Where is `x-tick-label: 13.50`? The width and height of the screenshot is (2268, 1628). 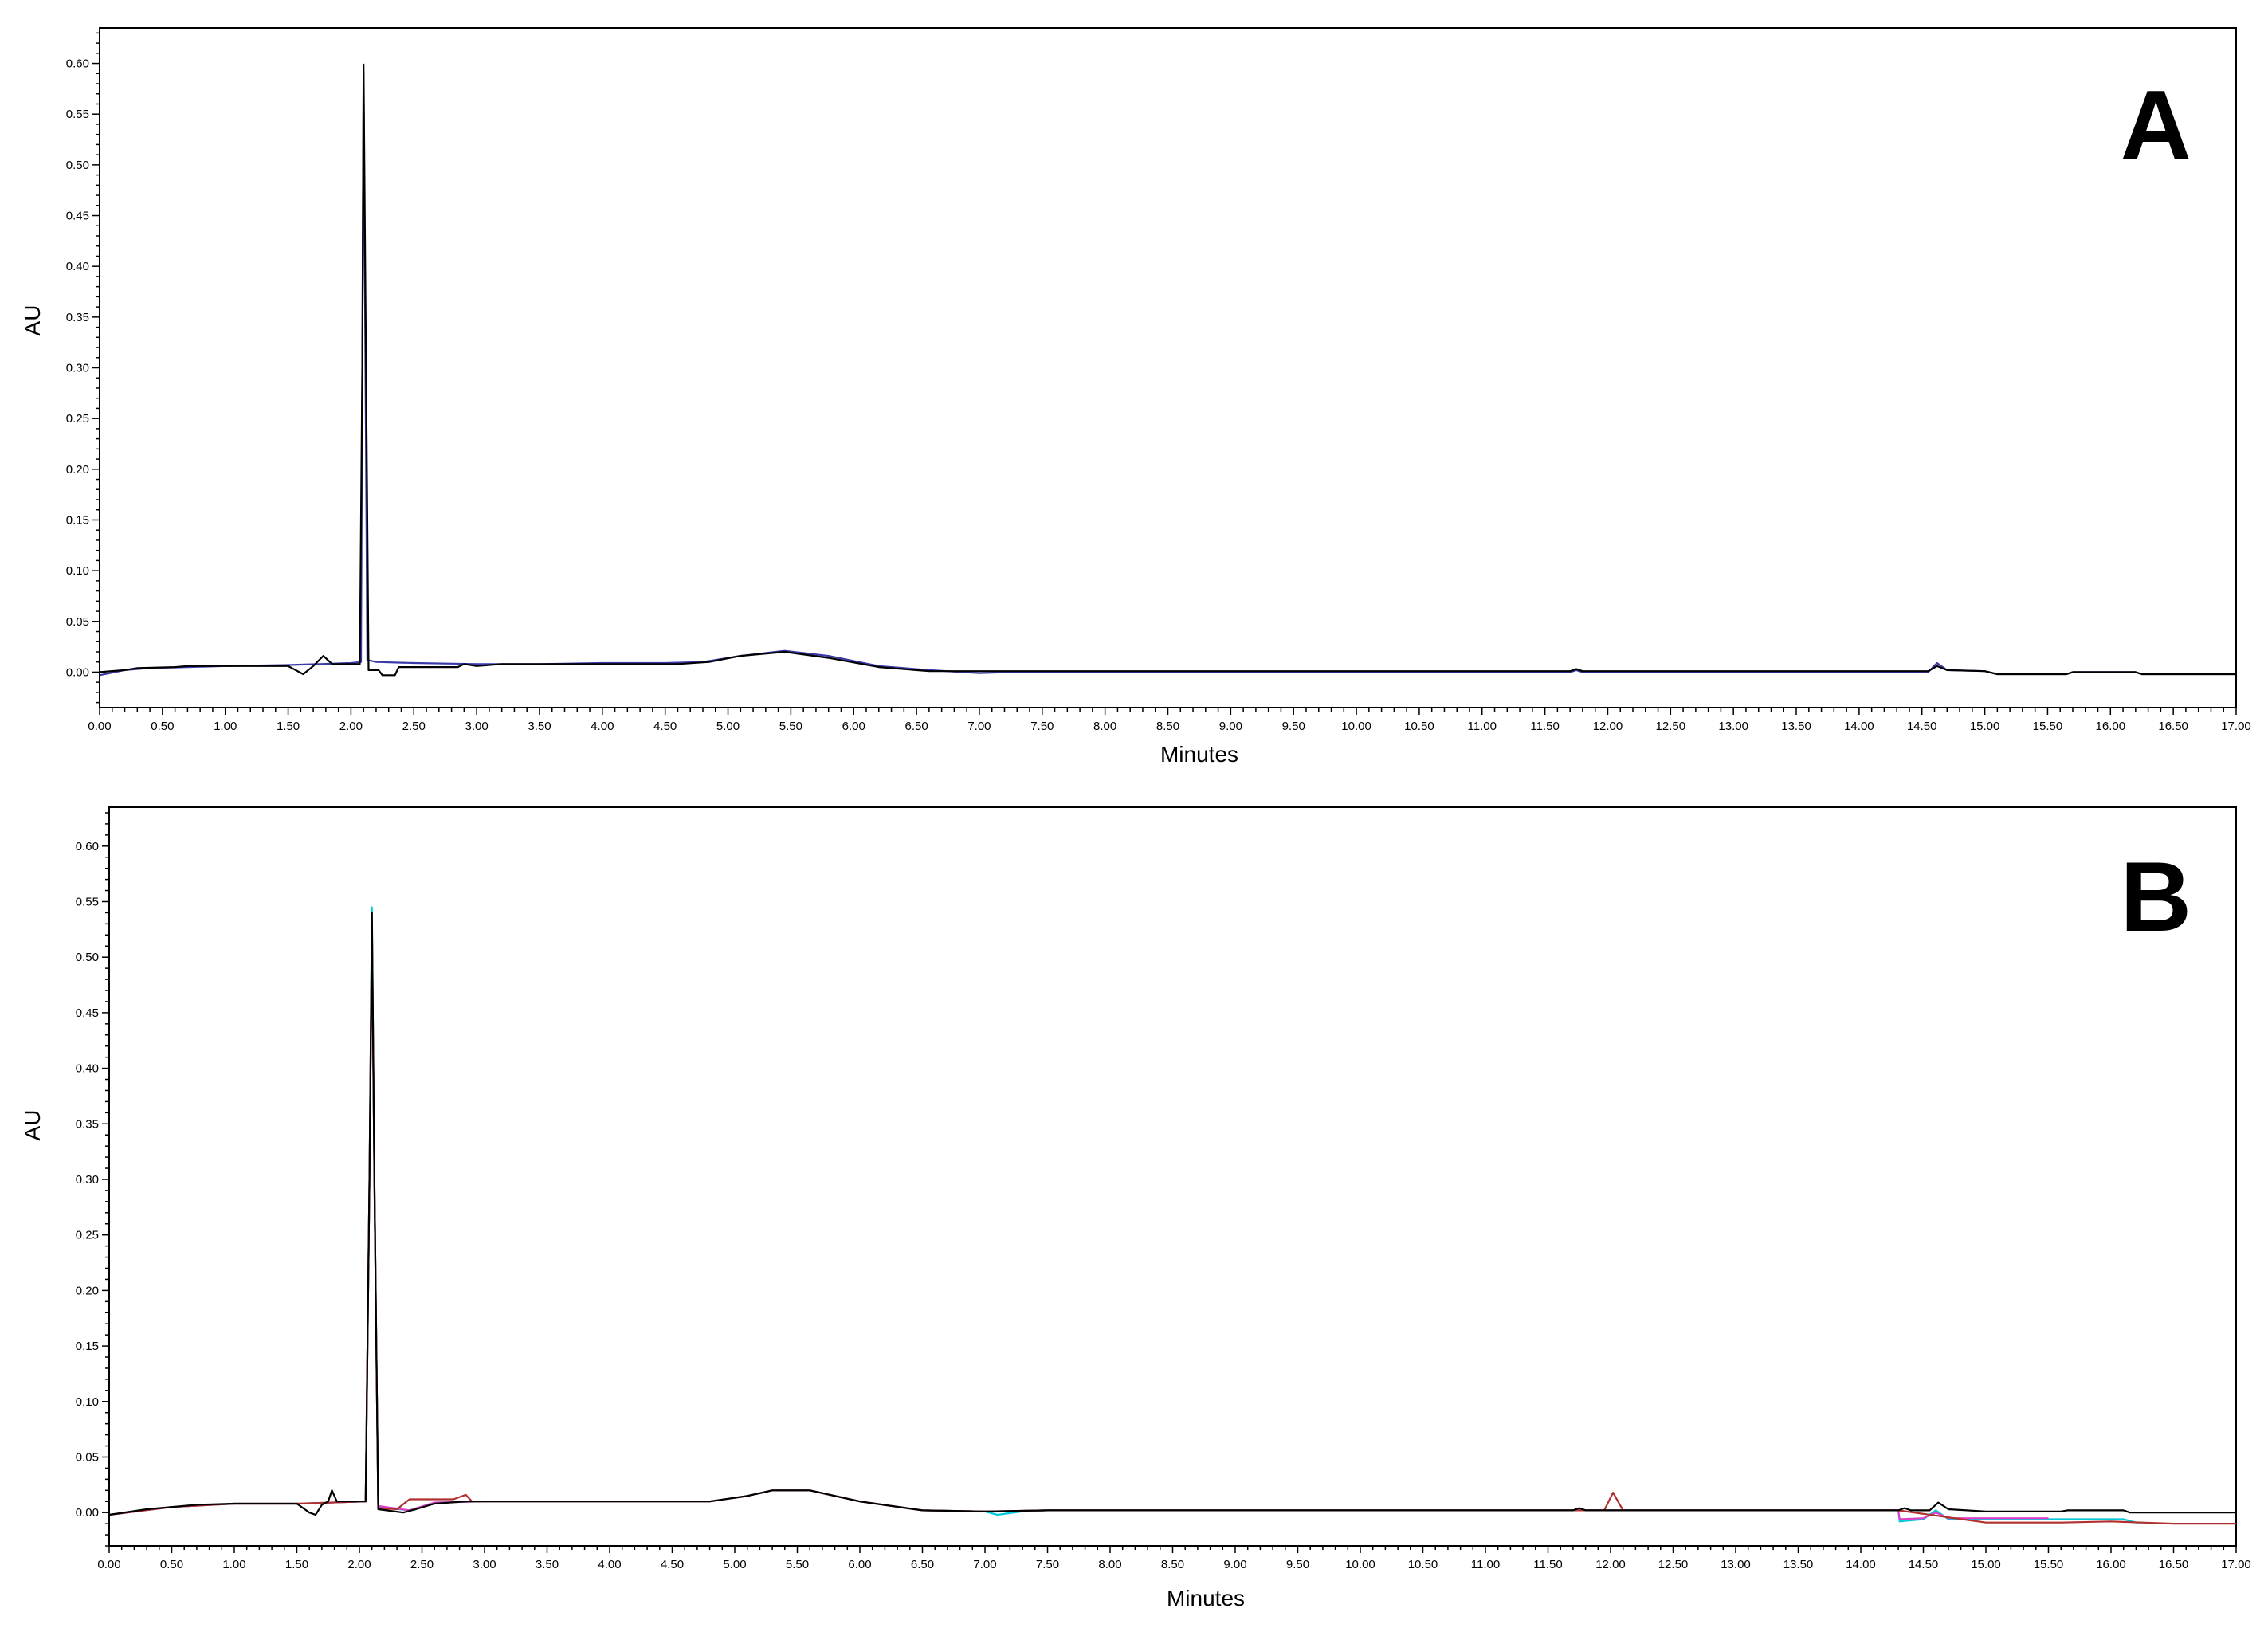
x-tick-label: 13.50 is located at coordinates (1798, 1564).